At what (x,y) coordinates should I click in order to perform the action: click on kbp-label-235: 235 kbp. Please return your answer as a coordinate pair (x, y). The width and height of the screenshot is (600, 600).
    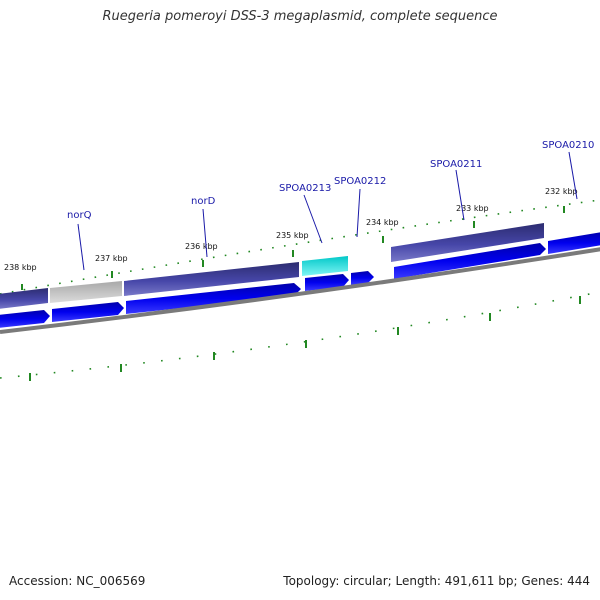
    Looking at the image, I should click on (292, 235).